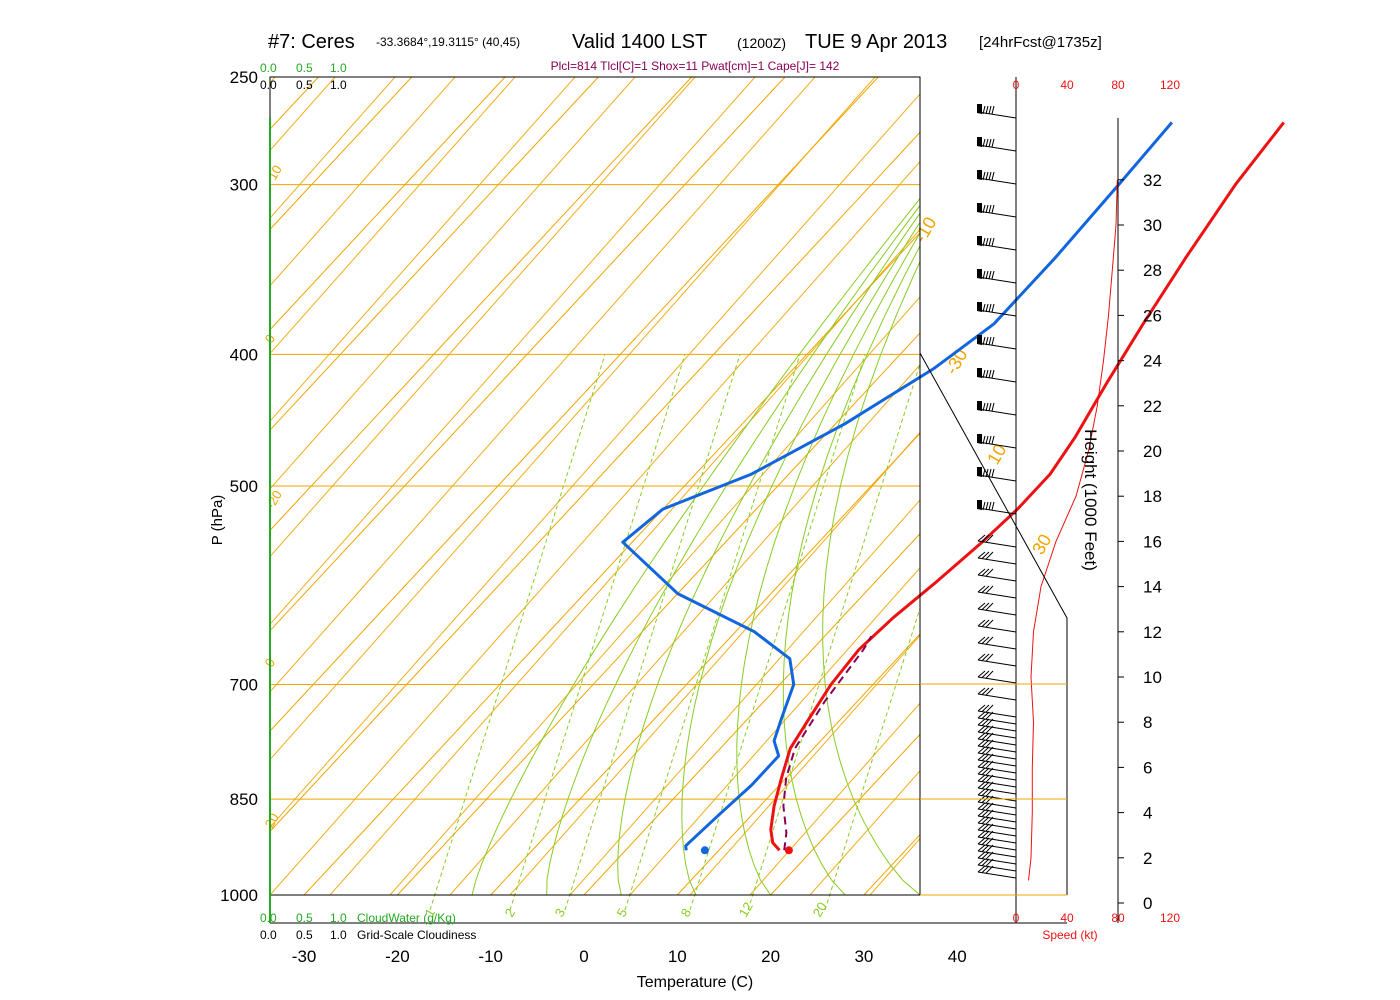  I want to click on temperature-tick-label: -30, so click(304, 956).